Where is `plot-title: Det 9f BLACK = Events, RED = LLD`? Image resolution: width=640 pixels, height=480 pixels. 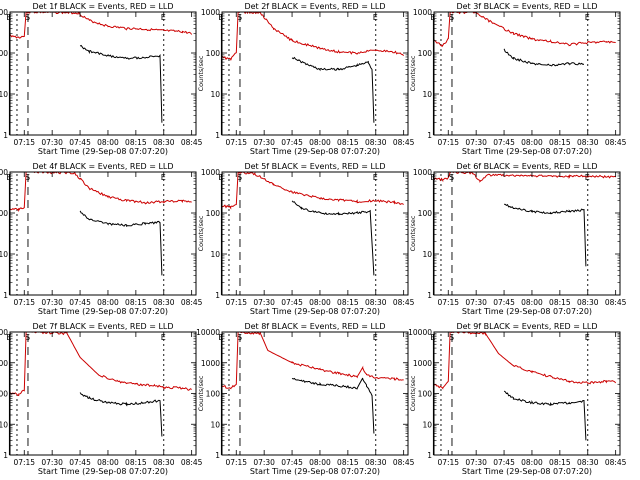 plot-title: Det 9f BLACK = Events, RED = LLD is located at coordinates (526, 326).